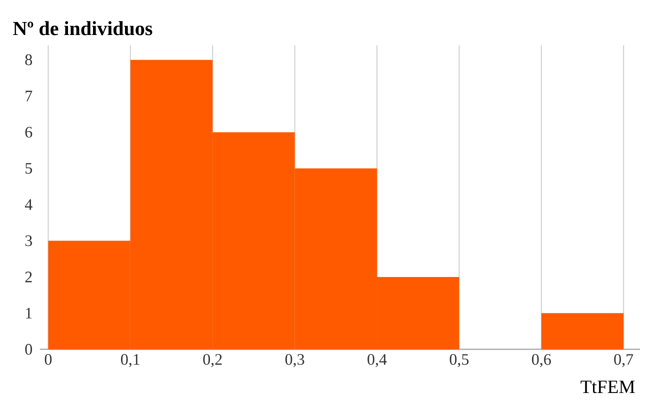  What do you see at coordinates (28, 277) in the screenshot?
I see `y-tick-label: 2` at bounding box center [28, 277].